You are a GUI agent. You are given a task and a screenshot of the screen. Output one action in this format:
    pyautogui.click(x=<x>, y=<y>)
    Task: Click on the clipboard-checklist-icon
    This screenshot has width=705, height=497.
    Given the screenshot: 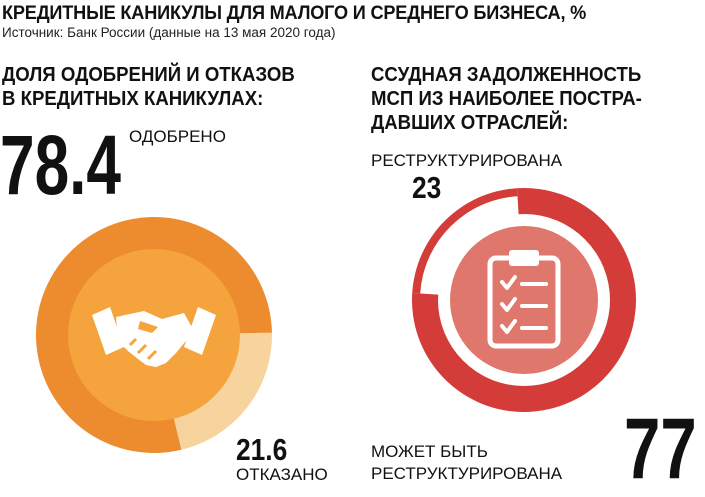 What is the action you would take?
    pyautogui.click(x=524, y=299)
    